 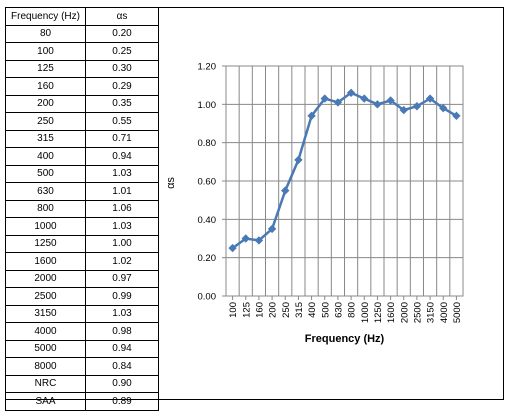 I want to click on x-tick-label: 1000, so click(x=365, y=312).